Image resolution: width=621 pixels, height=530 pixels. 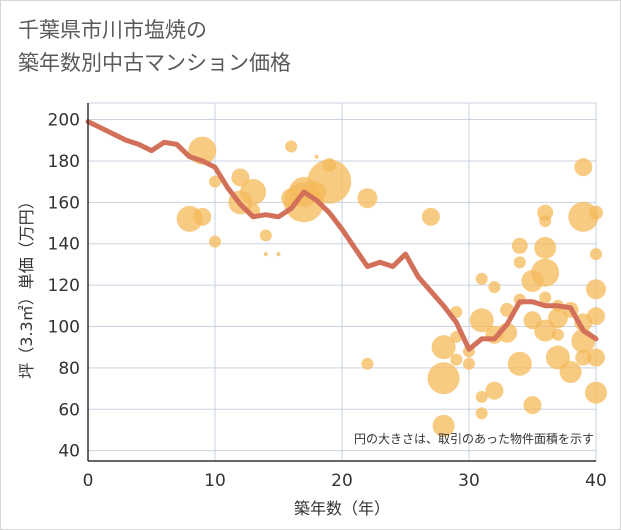 I want to click on x-tick-label: 0, so click(x=88, y=481).